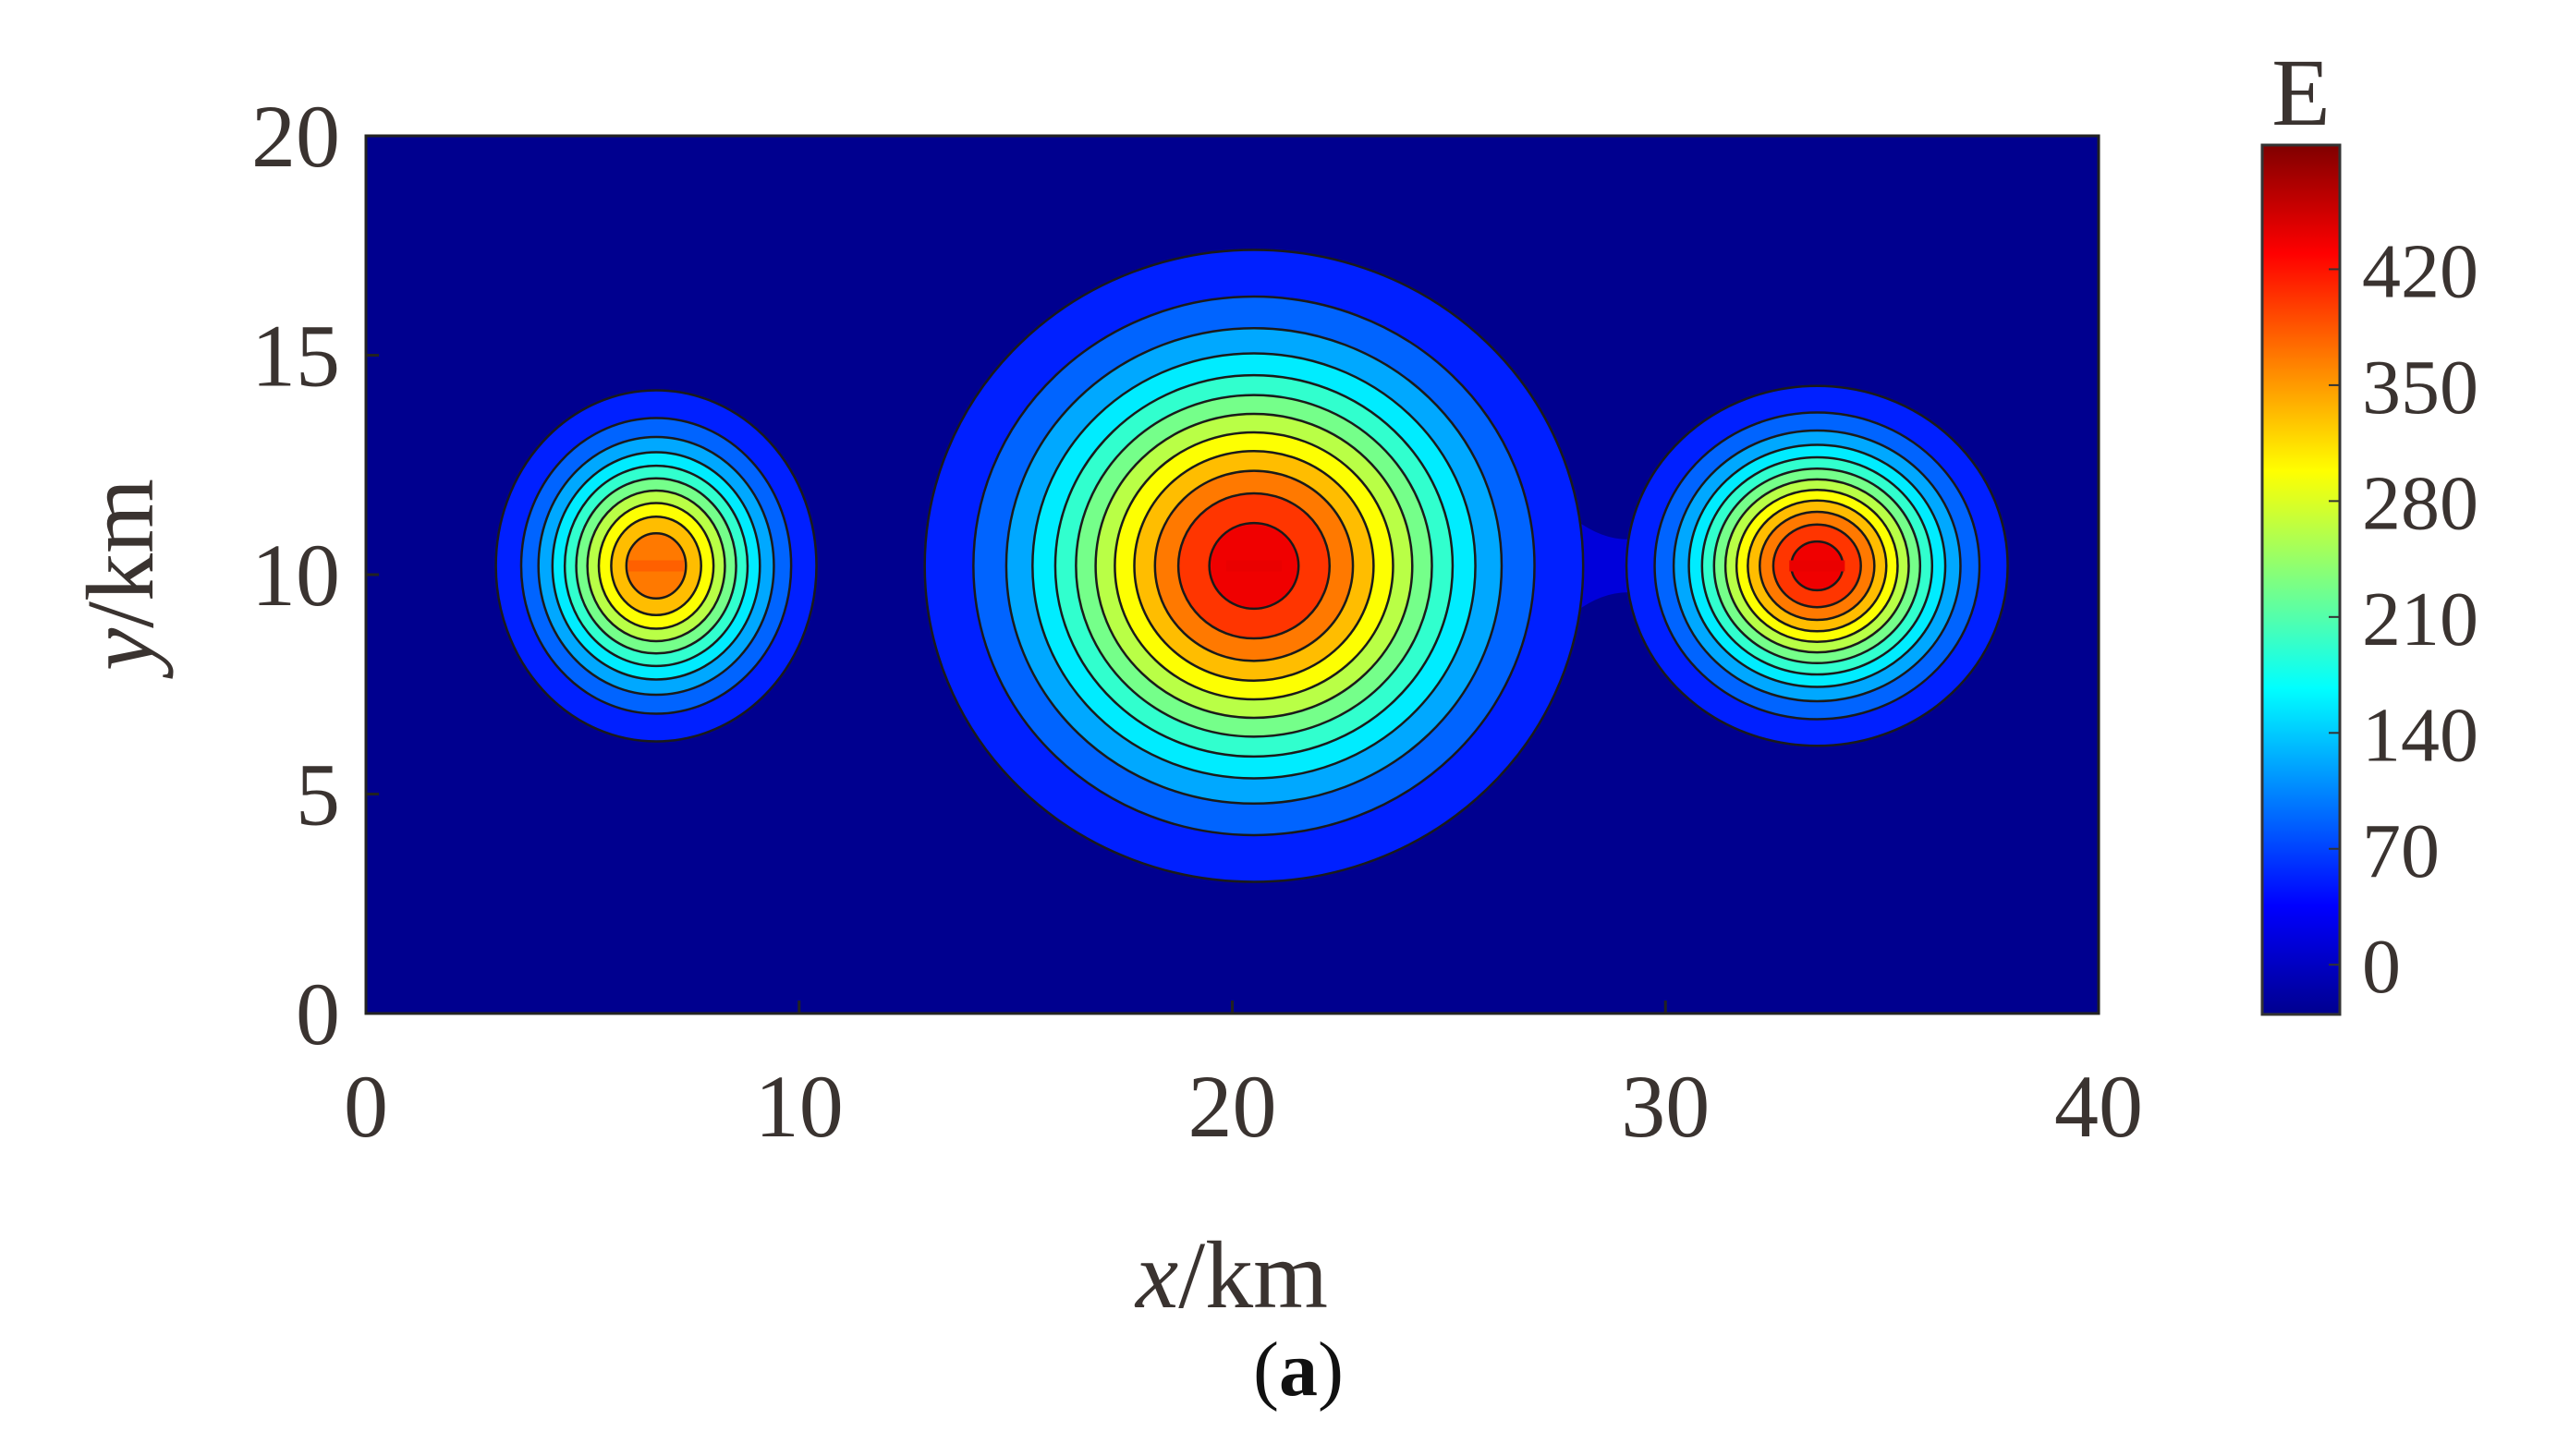 Image resolution: width=2569 pixels, height=1456 pixels. I want to click on x-tick-label: 20, so click(1232, 1106).